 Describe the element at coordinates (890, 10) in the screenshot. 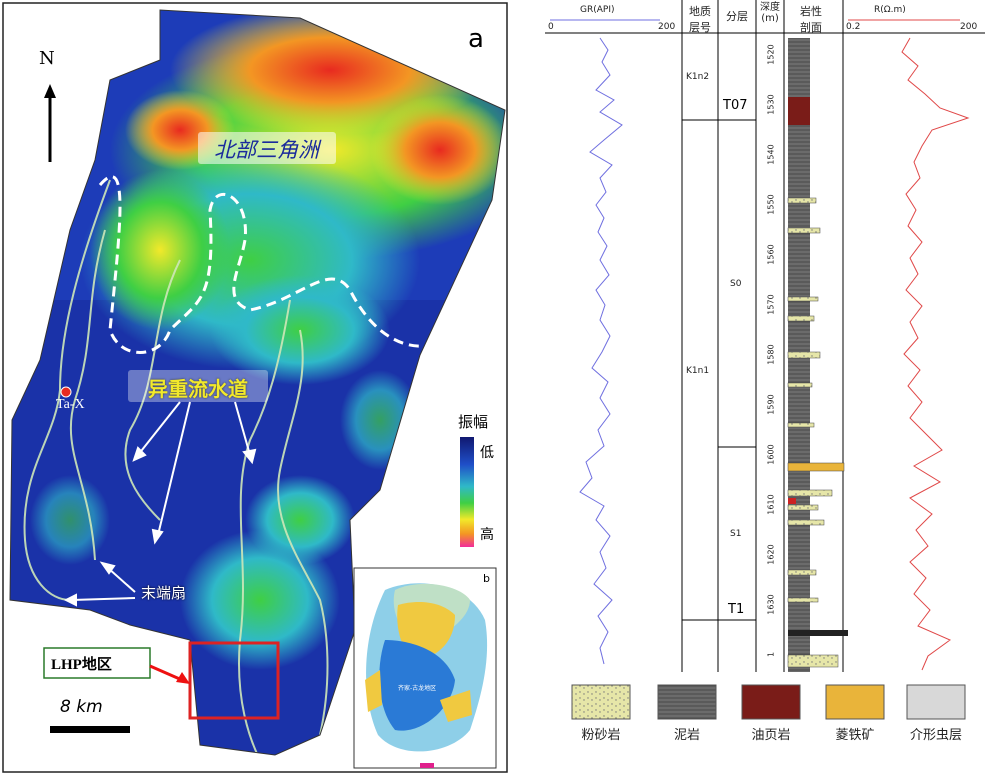

I see `res-title: R(Ω.m)` at that location.